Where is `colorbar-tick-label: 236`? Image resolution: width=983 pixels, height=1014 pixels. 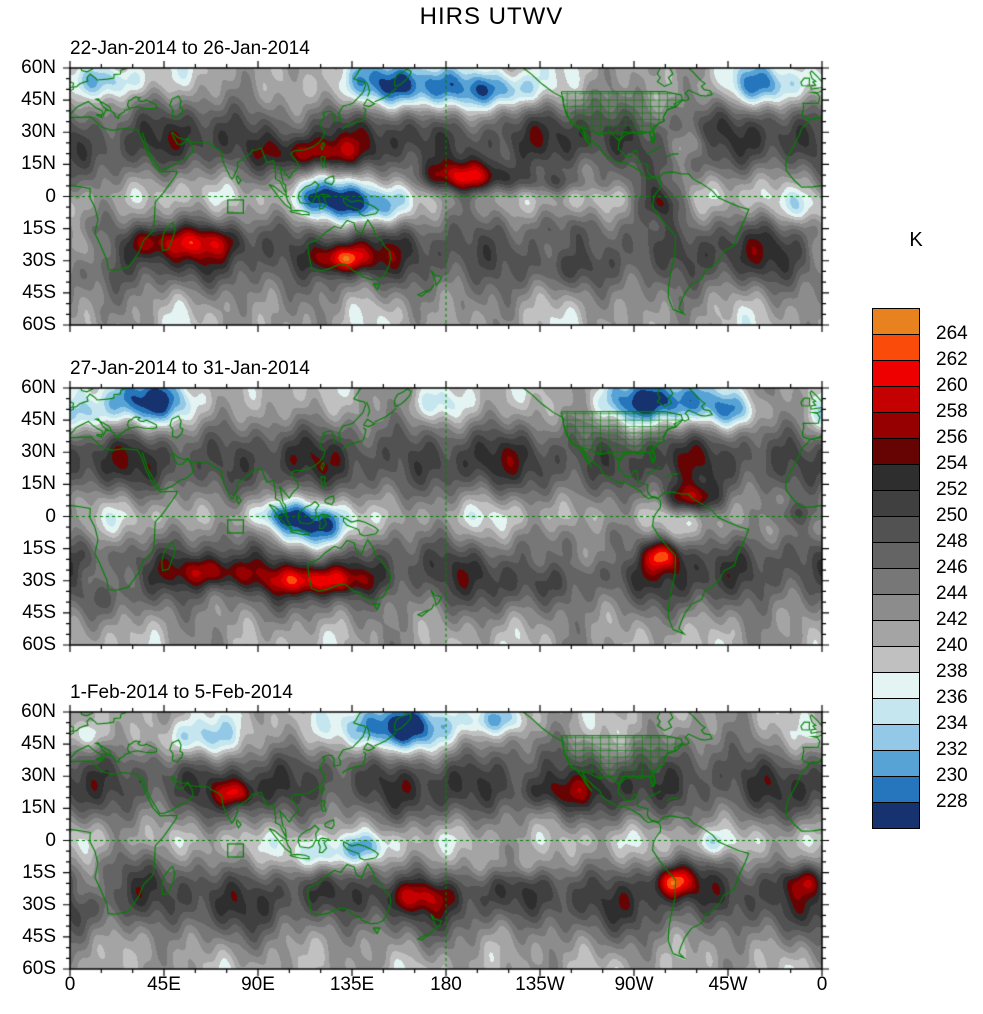
colorbar-tick-label: 236 is located at coordinates (952, 697).